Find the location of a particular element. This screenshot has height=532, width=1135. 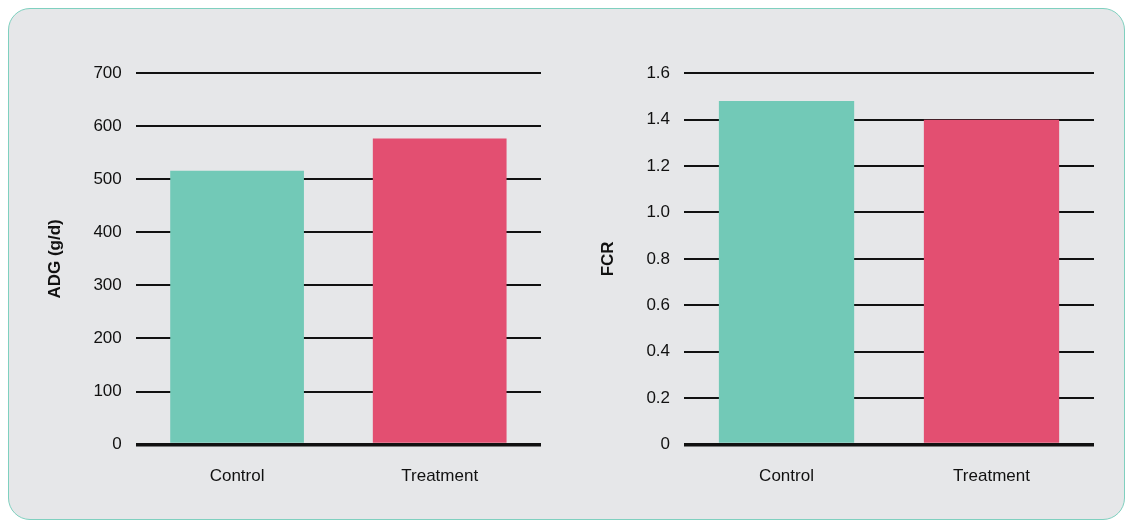

y-tick-label: 1.4 is located at coordinates (658, 119).